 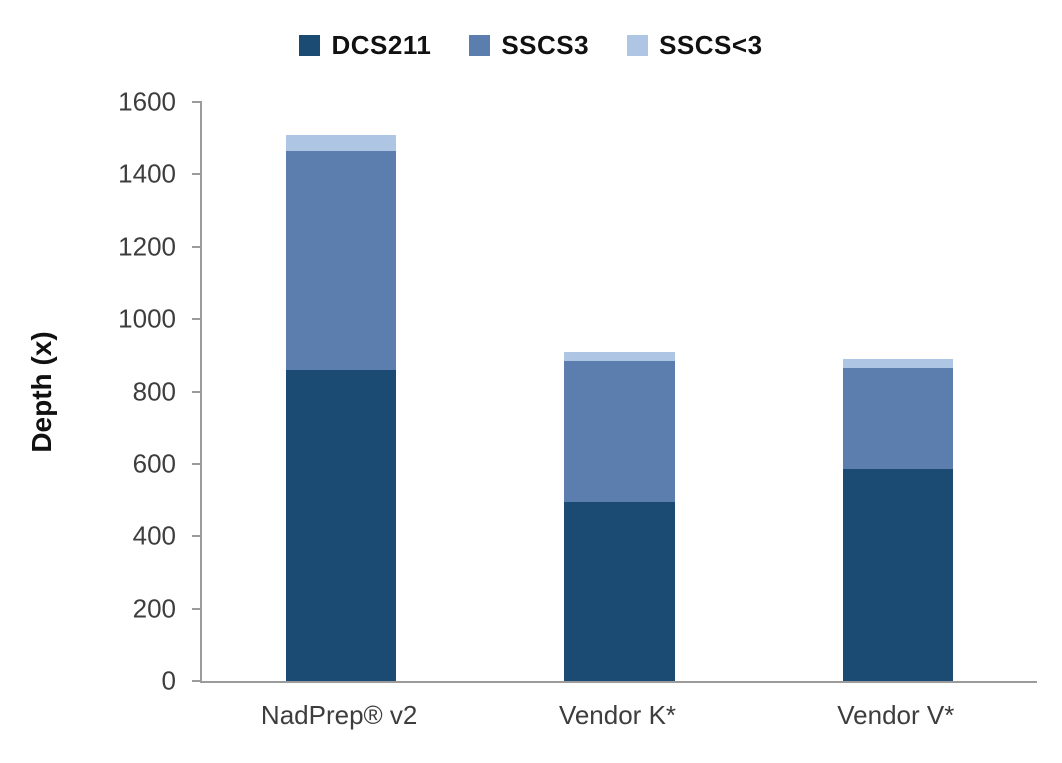 I want to click on legend-item: SSCS3, so click(x=529, y=45).